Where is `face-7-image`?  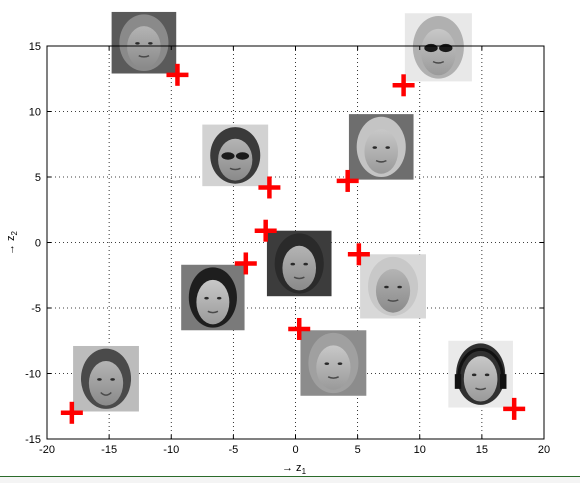
face-7-image is located at coordinates (393, 286).